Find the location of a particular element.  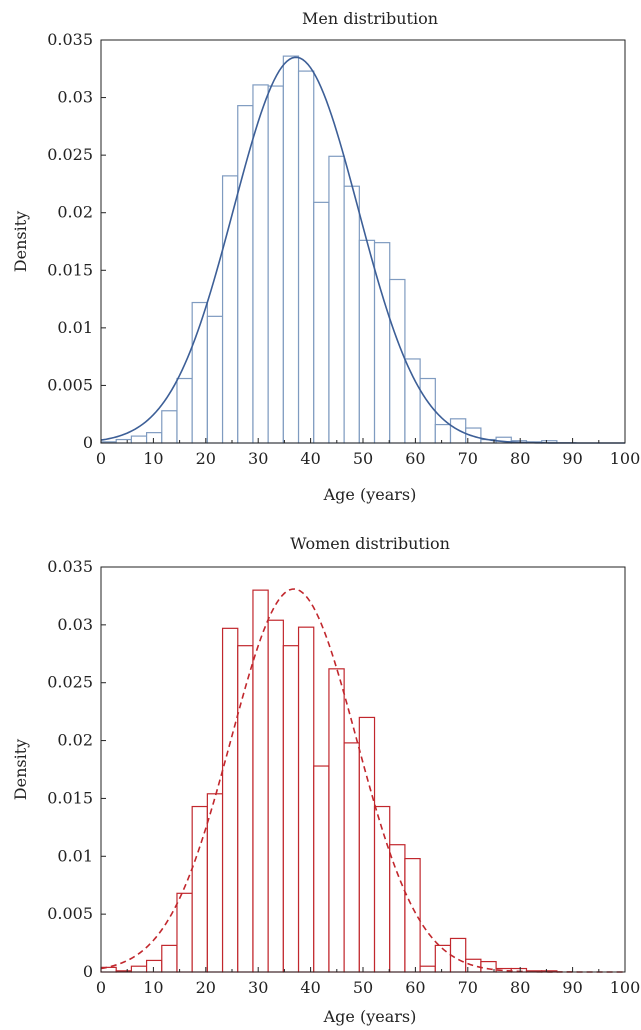

chart-title: Women distribution is located at coordinates (370, 543).